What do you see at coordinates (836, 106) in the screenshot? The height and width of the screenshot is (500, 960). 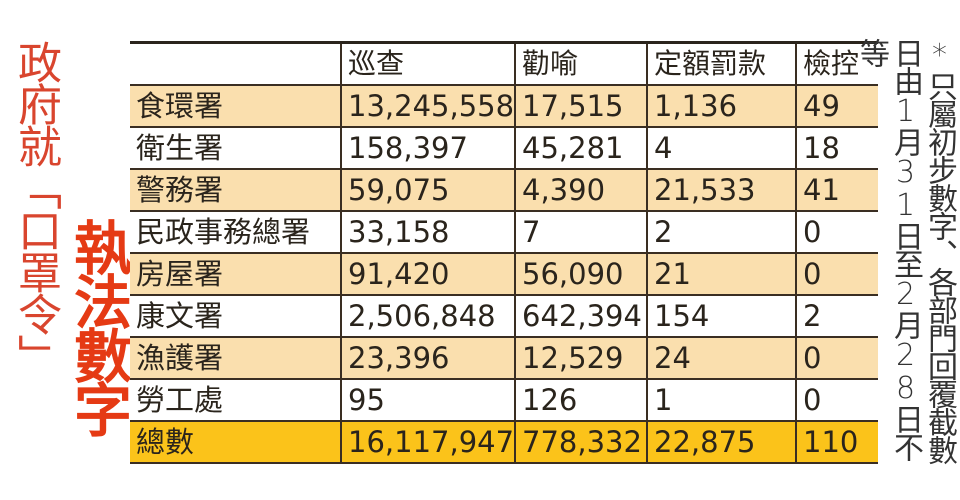 I see `prosecution-cell: 49` at bounding box center [836, 106].